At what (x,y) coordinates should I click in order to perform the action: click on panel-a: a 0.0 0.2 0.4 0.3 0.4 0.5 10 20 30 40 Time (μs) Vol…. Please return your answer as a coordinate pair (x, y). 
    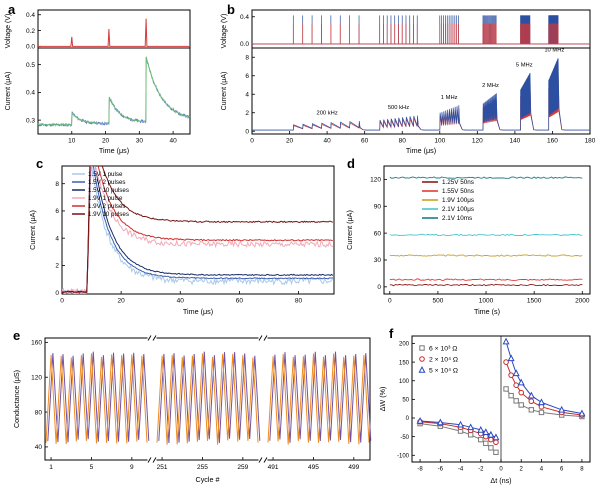
    Looking at the image, I should click on (100, 80).